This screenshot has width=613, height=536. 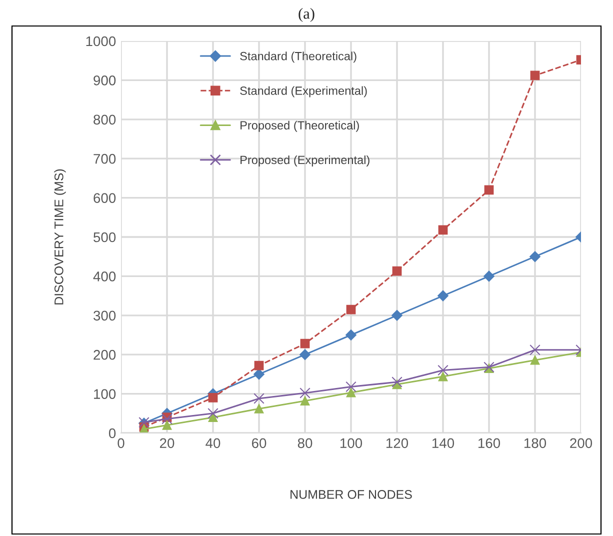 What do you see at coordinates (305, 443) in the screenshot?
I see `x-tick-label: 80` at bounding box center [305, 443].